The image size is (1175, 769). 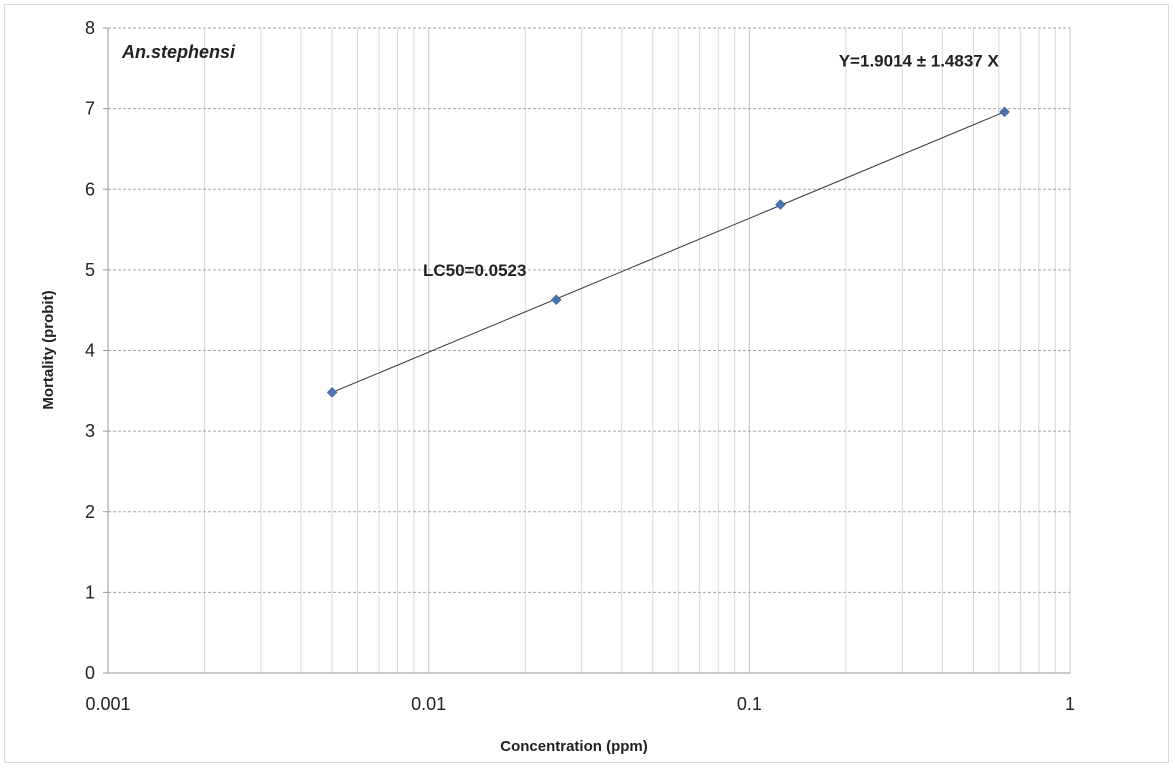 What do you see at coordinates (919, 60) in the screenshot?
I see `equation-annotation: Y=1.9014 ± 1.4837 X` at bounding box center [919, 60].